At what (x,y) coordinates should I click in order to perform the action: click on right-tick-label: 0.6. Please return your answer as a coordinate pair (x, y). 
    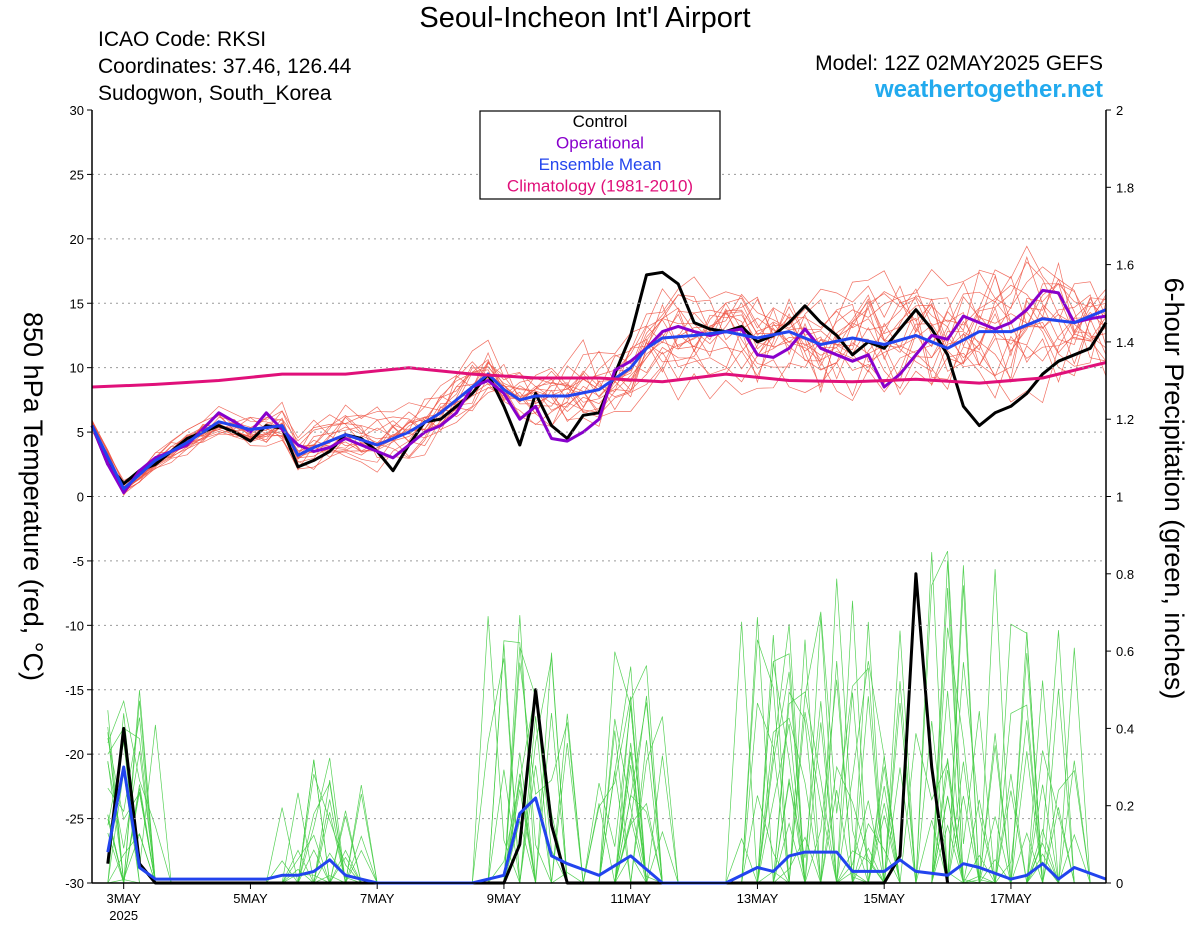
    Looking at the image, I should click on (1125, 651).